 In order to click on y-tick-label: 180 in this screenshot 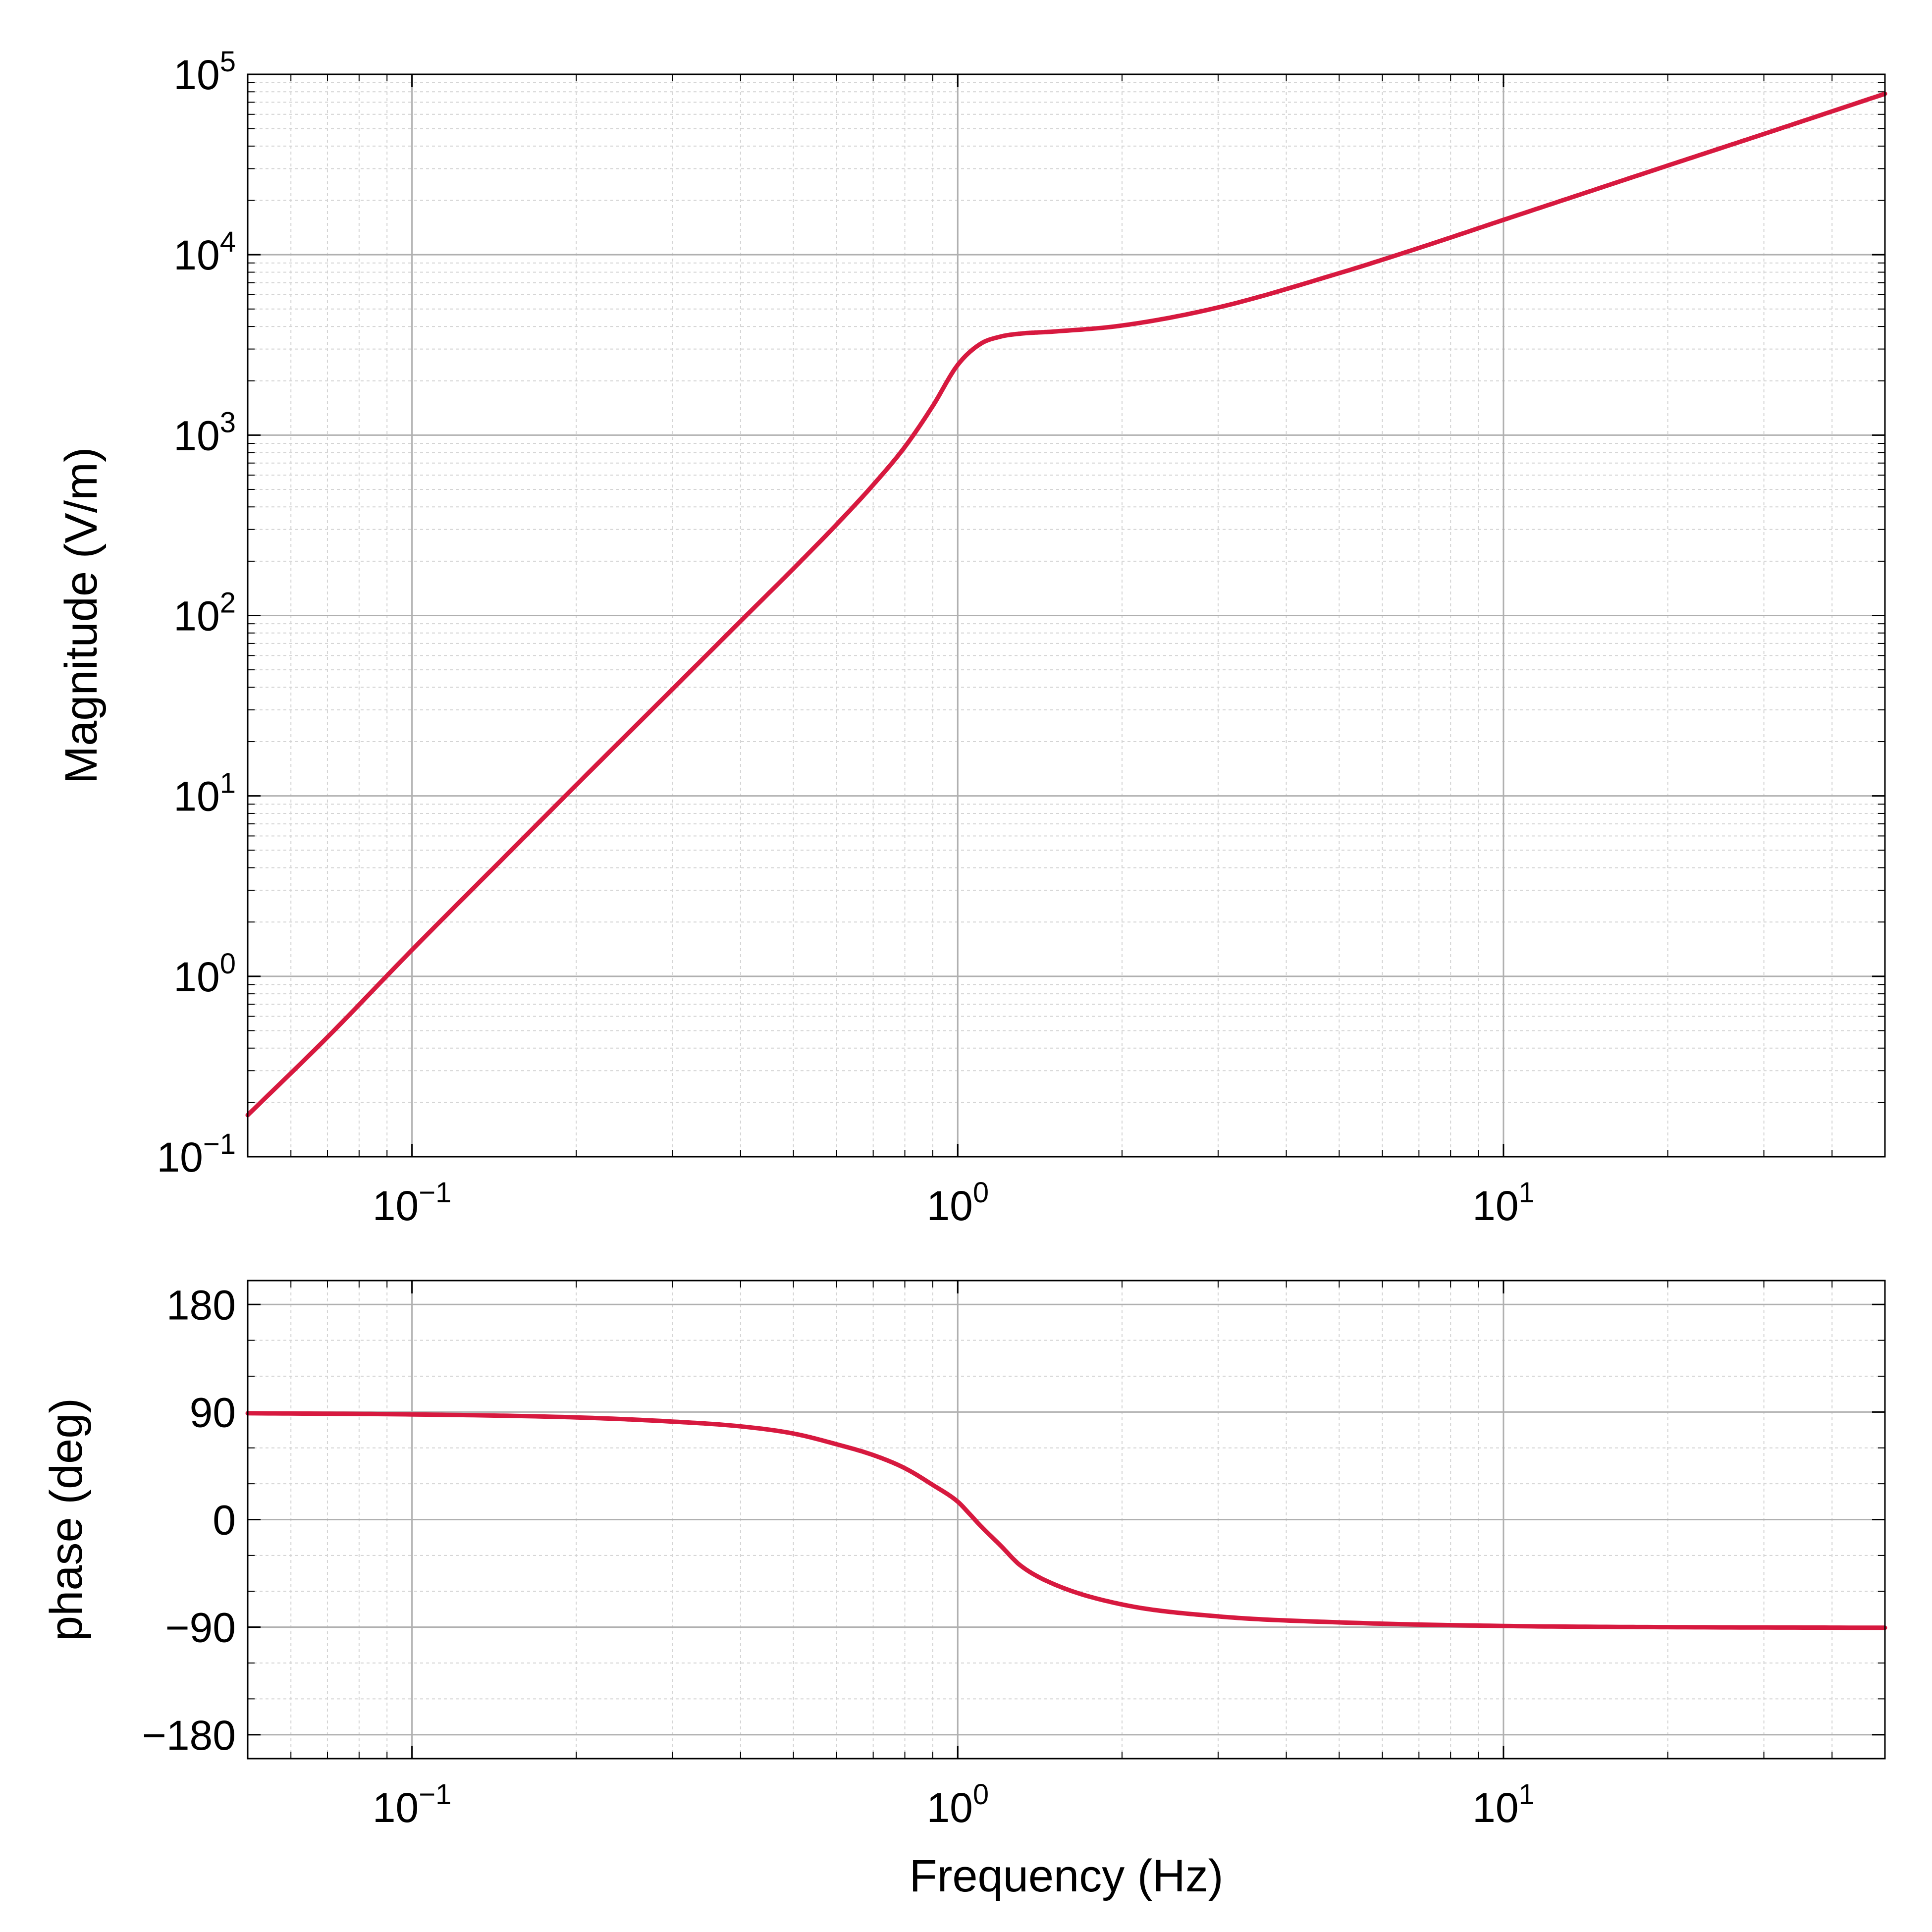, I will do `click(201, 1305)`.